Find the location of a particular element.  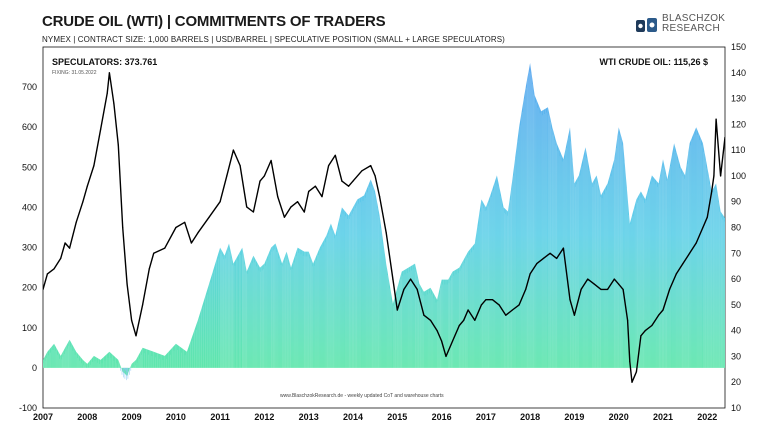

y-right-tick-label: 30 is located at coordinates (736, 356).